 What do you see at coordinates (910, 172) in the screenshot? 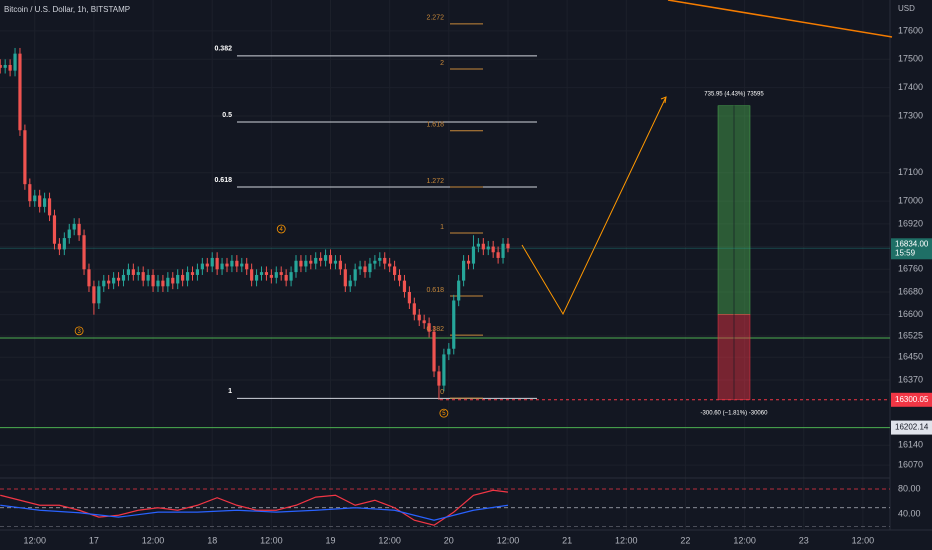
I see `y-tick-label: 17100` at bounding box center [910, 172].